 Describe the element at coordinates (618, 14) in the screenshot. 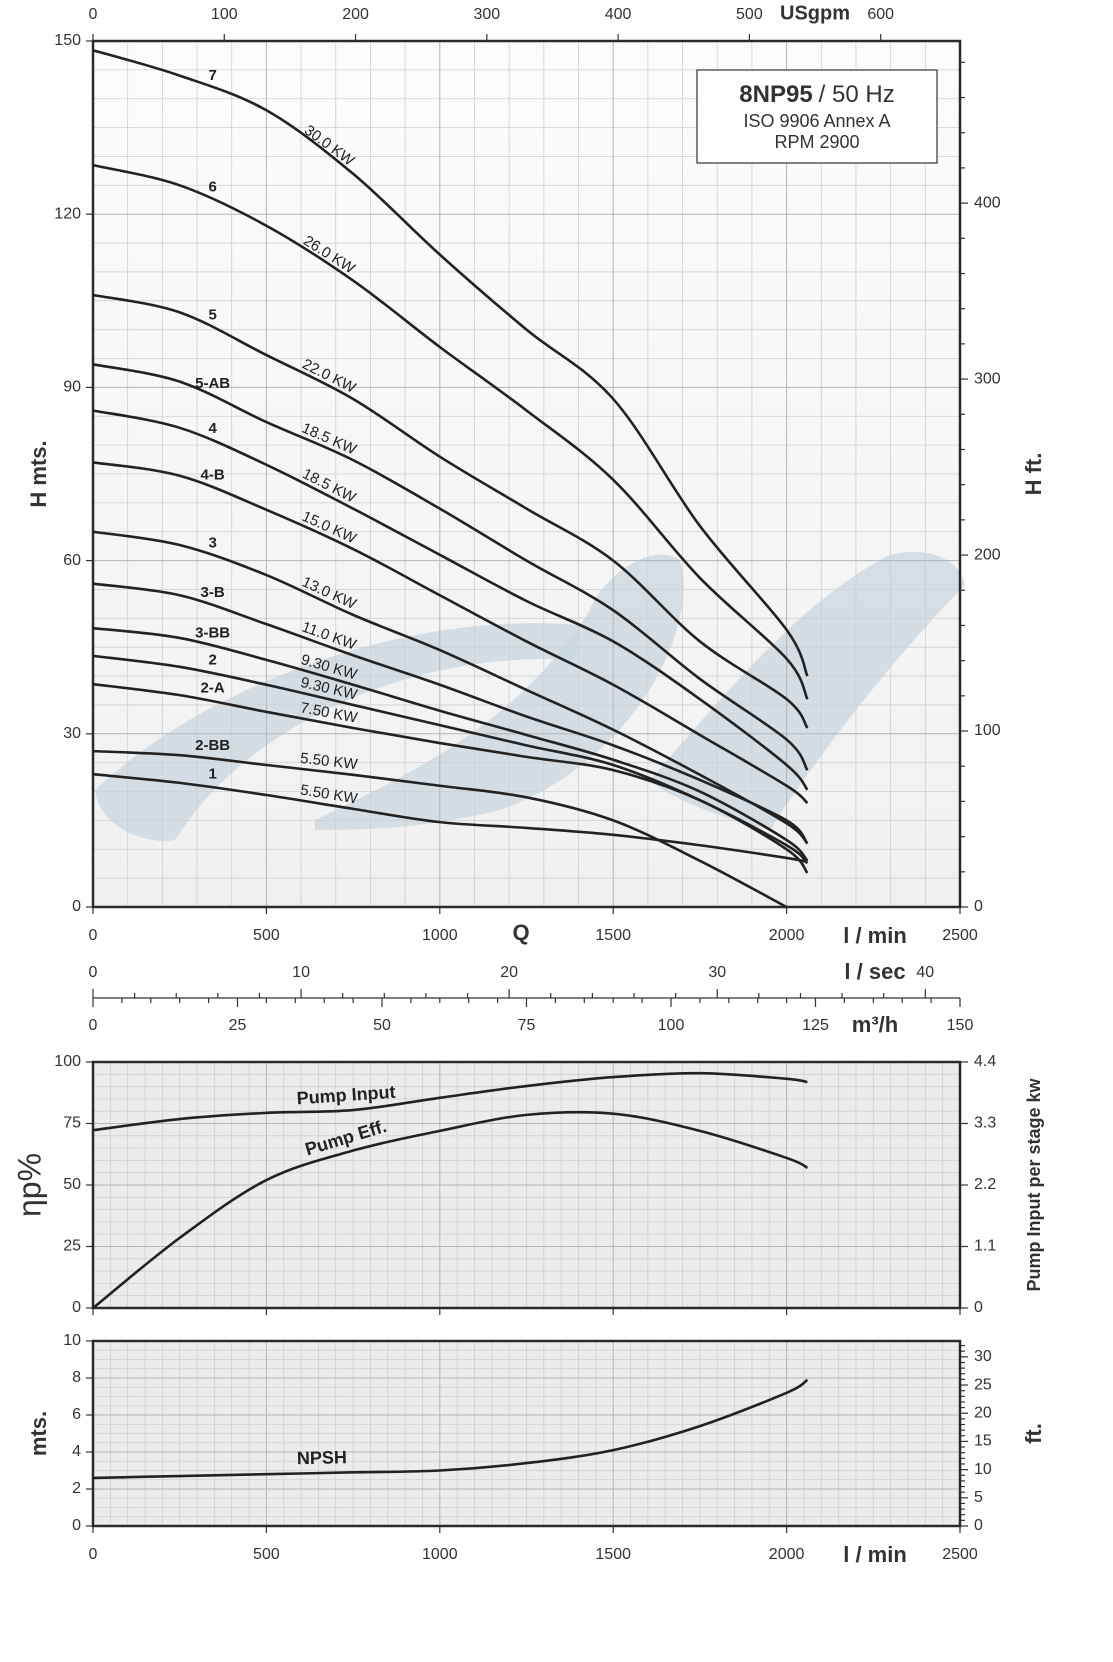

I see `top-tick-label: 400` at that location.